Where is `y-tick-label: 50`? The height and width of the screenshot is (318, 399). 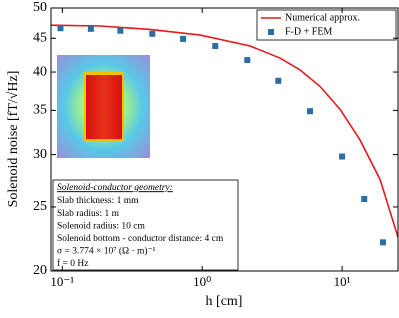 y-tick-label: 50 is located at coordinates (40, 7).